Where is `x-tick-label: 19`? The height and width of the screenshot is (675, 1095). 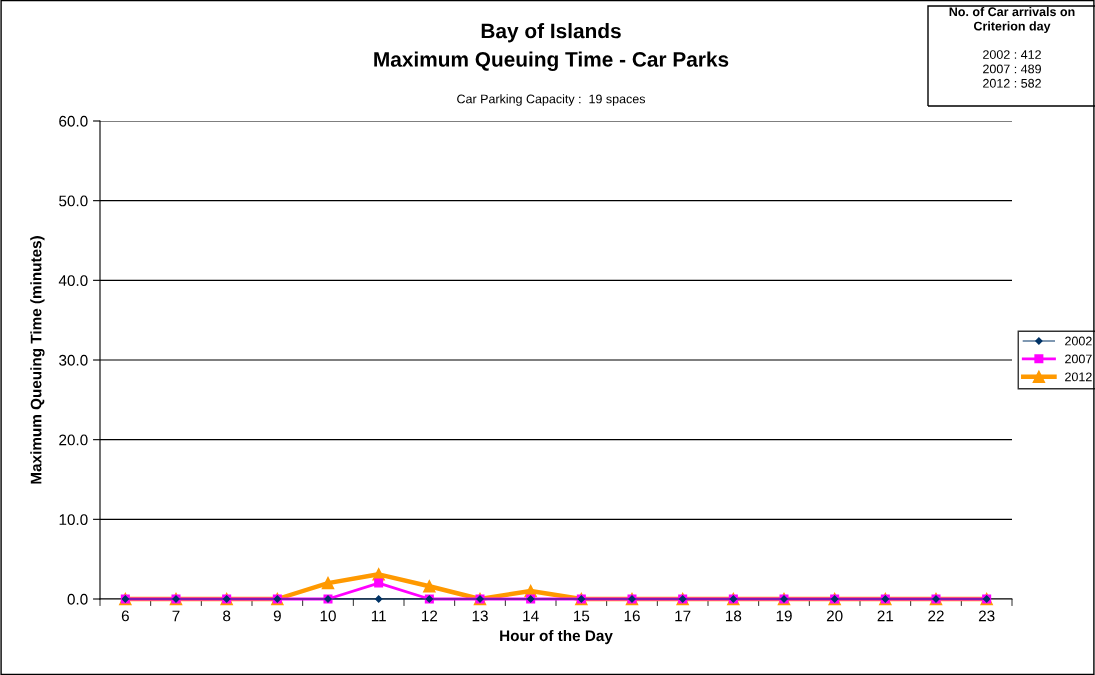 x-tick-label: 19 is located at coordinates (784, 616).